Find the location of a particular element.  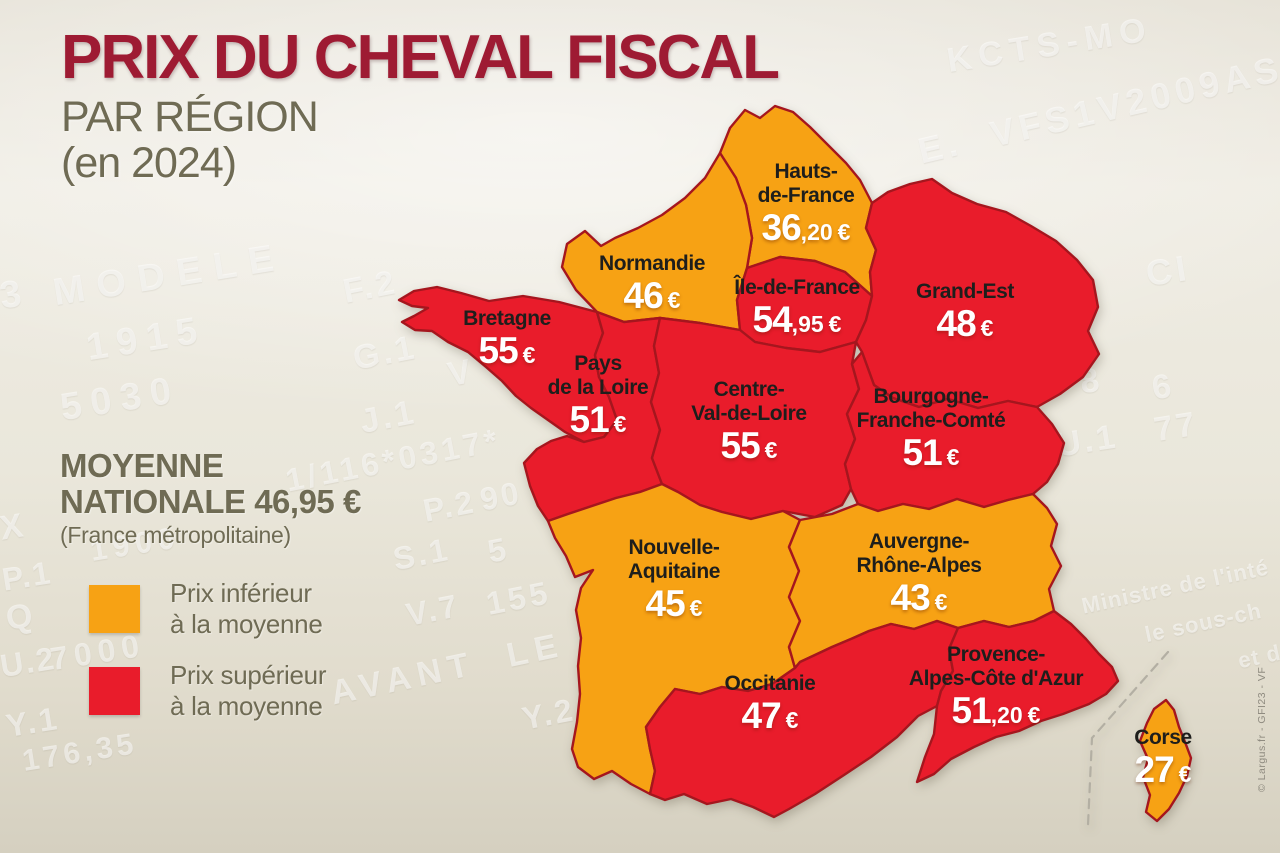

legend-item-below-average: Prix inférieur à la moyenne is located at coordinates (206, 609).